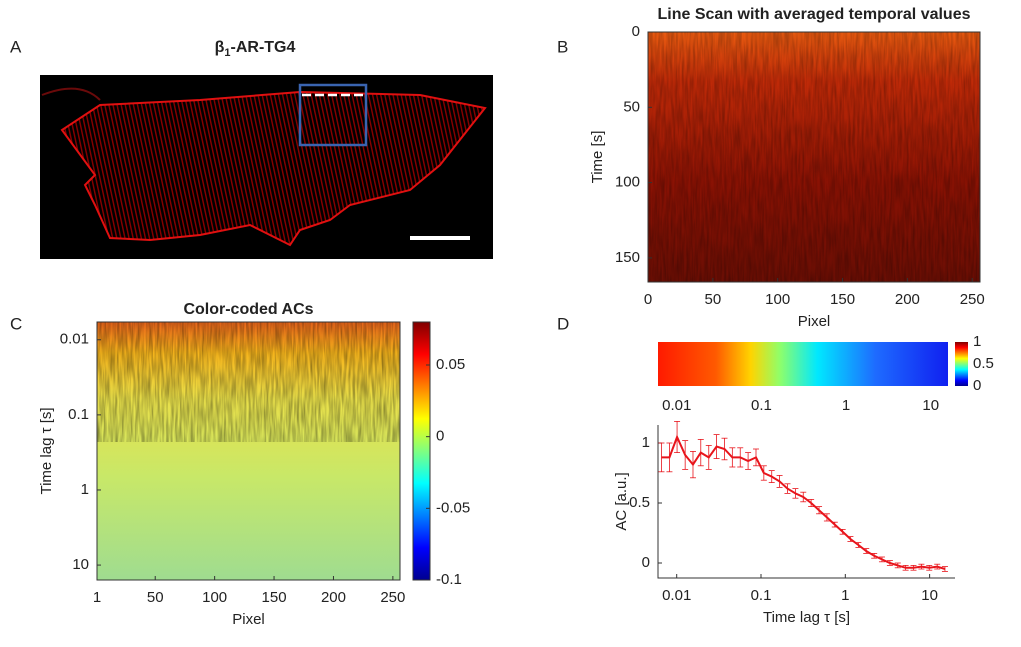 This screenshot has width=1021, height=647. I want to click on cell, so click(273, 168).